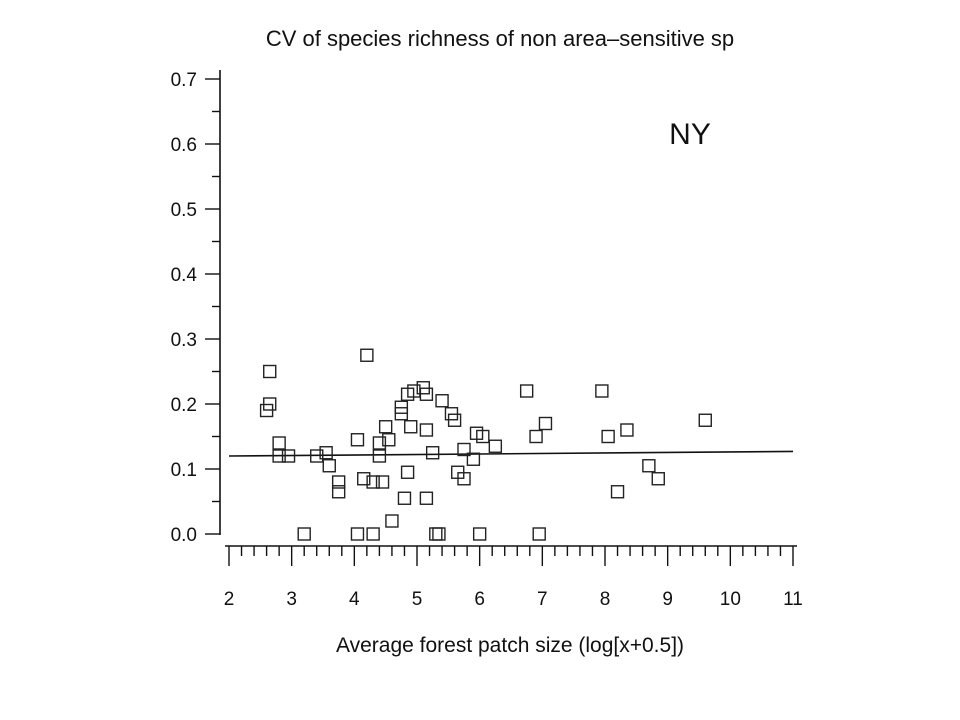 This screenshot has height=720, width=960. I want to click on y-tick-label: 0.1, so click(184, 470).